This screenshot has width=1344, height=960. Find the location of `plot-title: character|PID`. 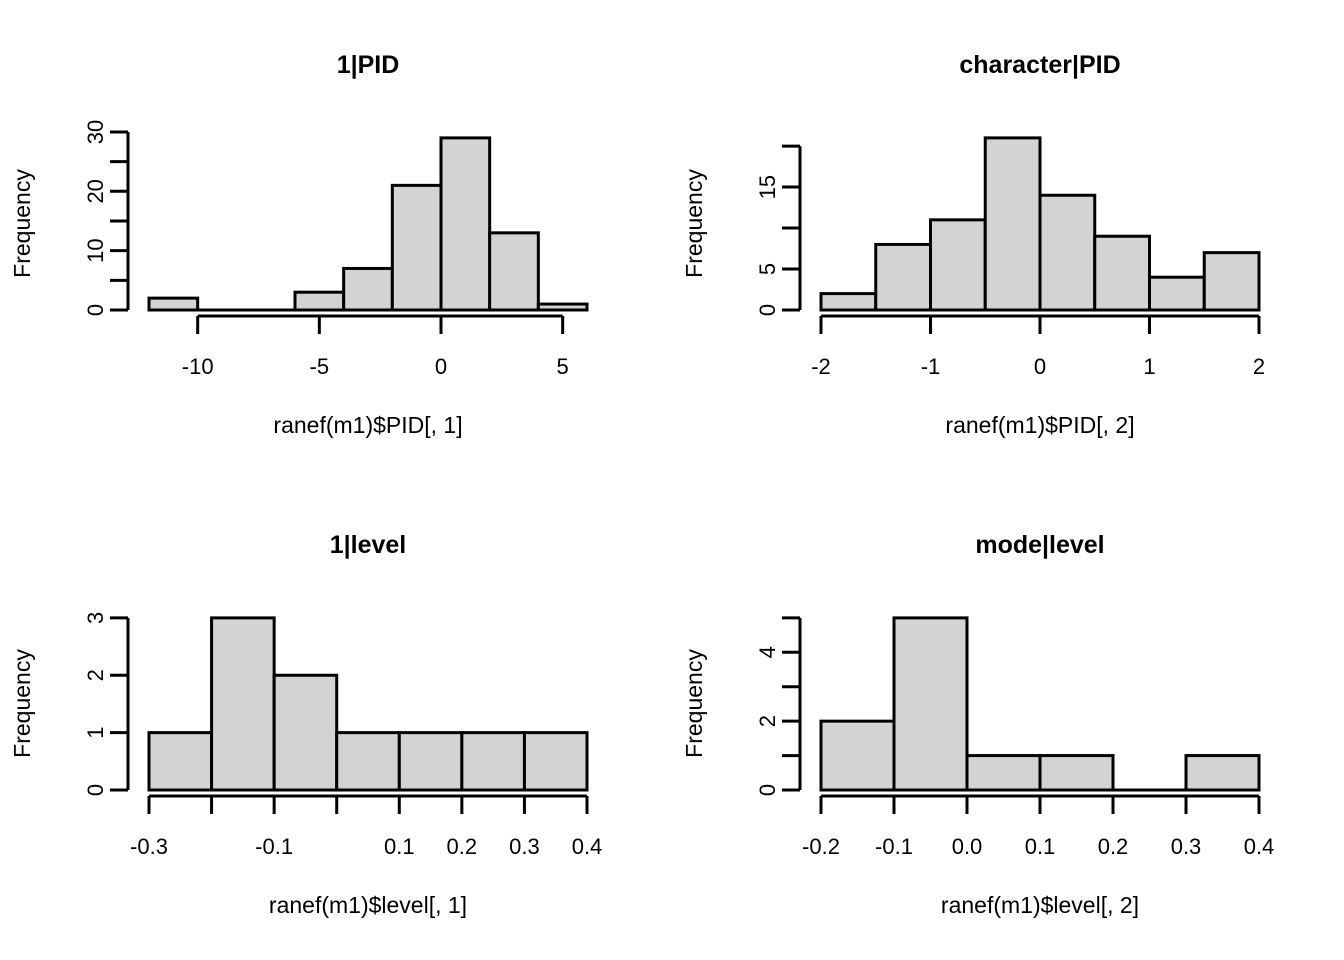

plot-title: character|PID is located at coordinates (1039, 65).